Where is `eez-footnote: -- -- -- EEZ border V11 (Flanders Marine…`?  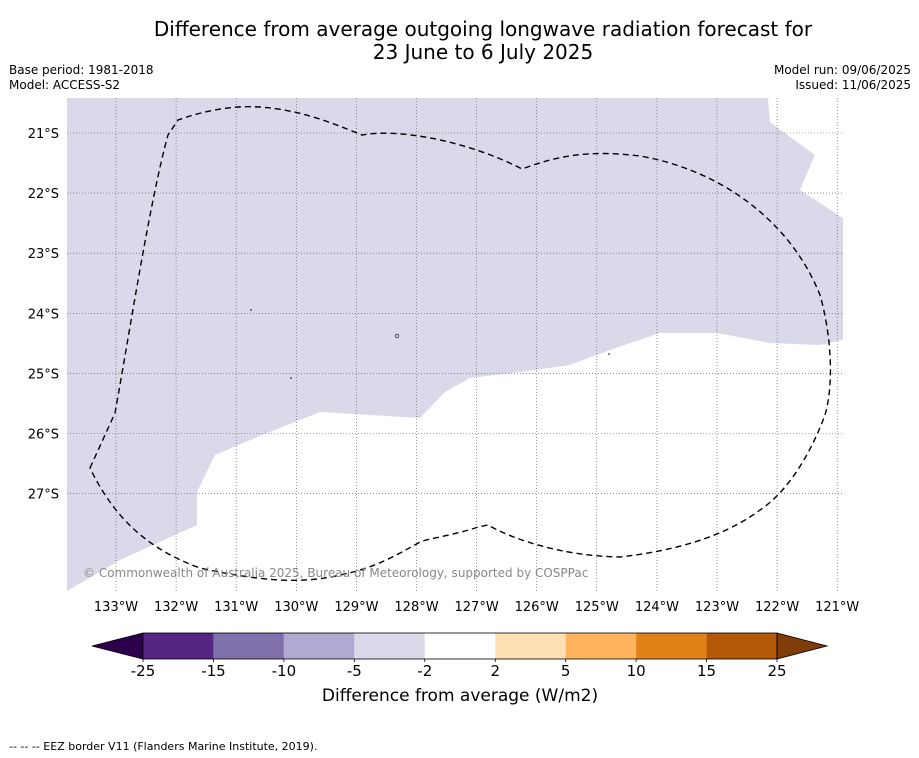
eez-footnote: -- -- -- EEZ border V11 (Flanders Marine… is located at coordinates (163, 746).